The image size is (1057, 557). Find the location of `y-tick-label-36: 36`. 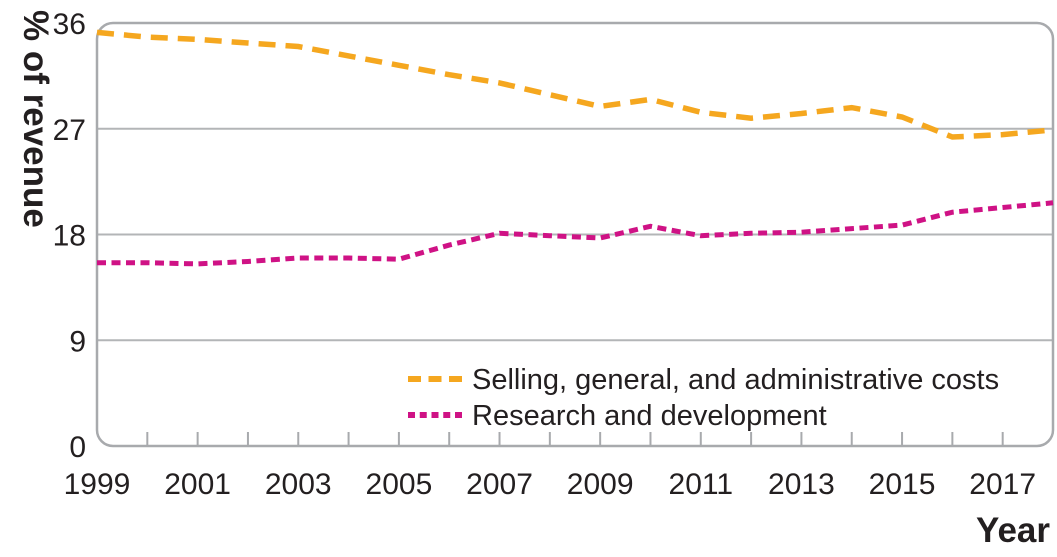

y-tick-label-36: 36 is located at coordinates (69, 24).